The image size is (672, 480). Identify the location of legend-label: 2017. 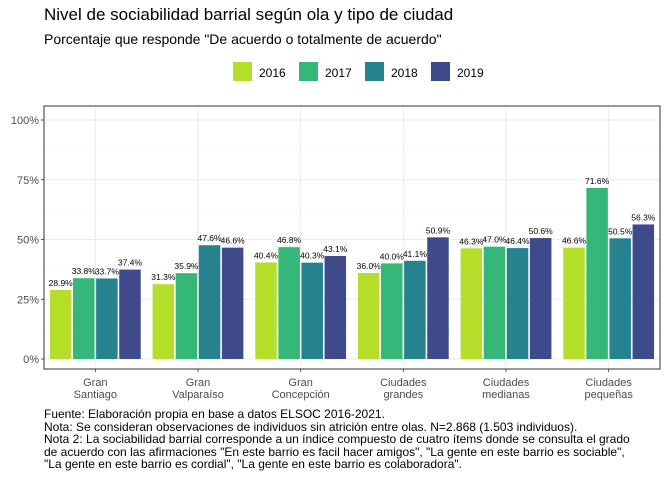
(338, 73).